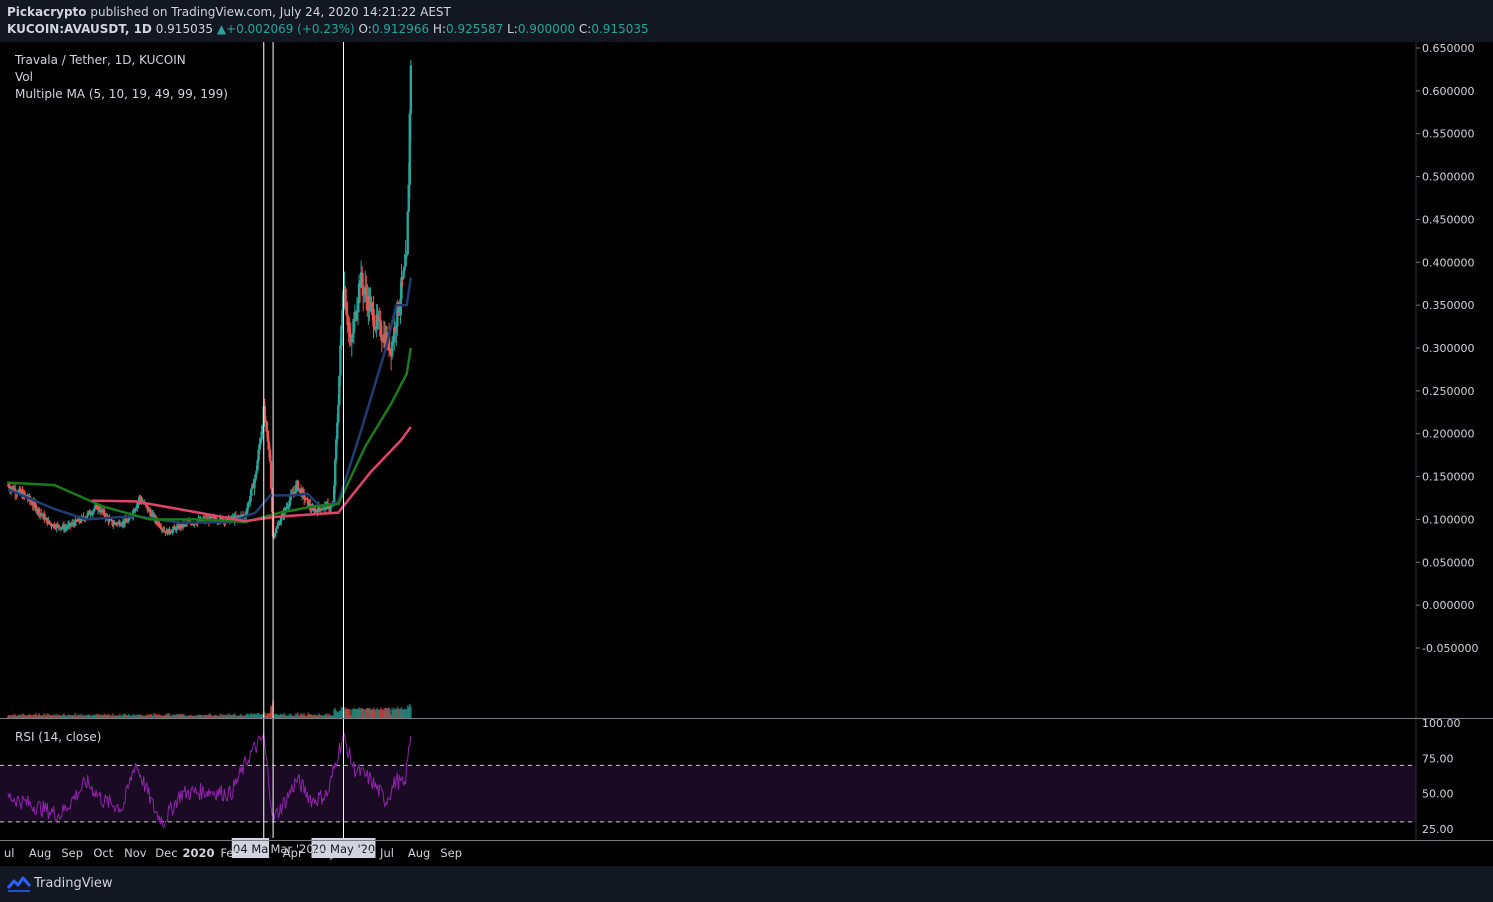 The width and height of the screenshot is (1493, 902). What do you see at coordinates (1448, 348) in the screenshot?
I see `price-tick-label: 0.300000` at bounding box center [1448, 348].